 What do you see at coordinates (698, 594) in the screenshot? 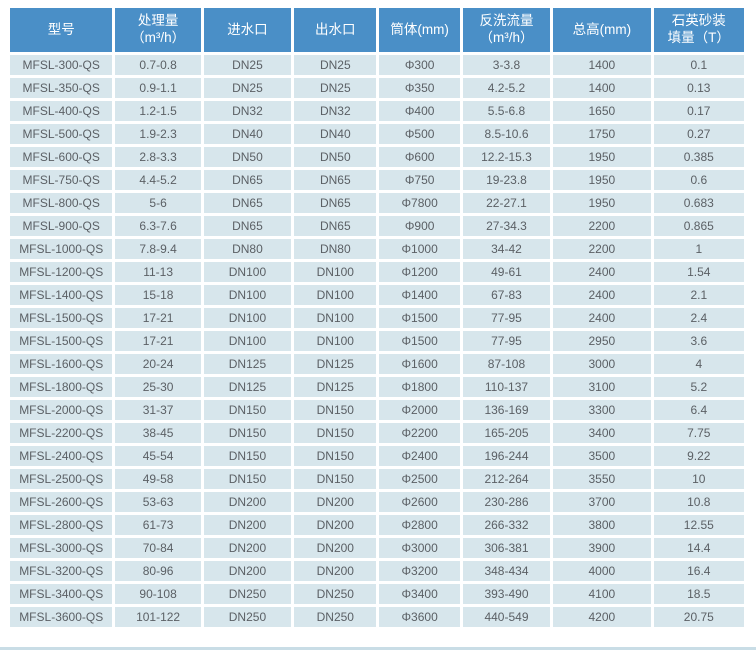
I see `table-cell: 18.5` at bounding box center [698, 594].